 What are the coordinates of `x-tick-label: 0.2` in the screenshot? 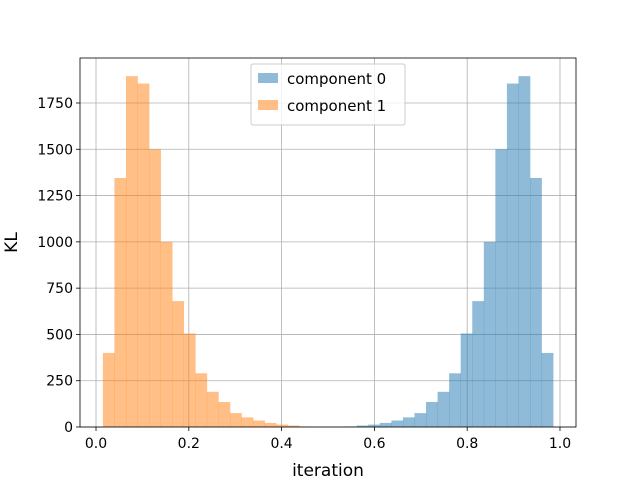 It's located at (189, 444).